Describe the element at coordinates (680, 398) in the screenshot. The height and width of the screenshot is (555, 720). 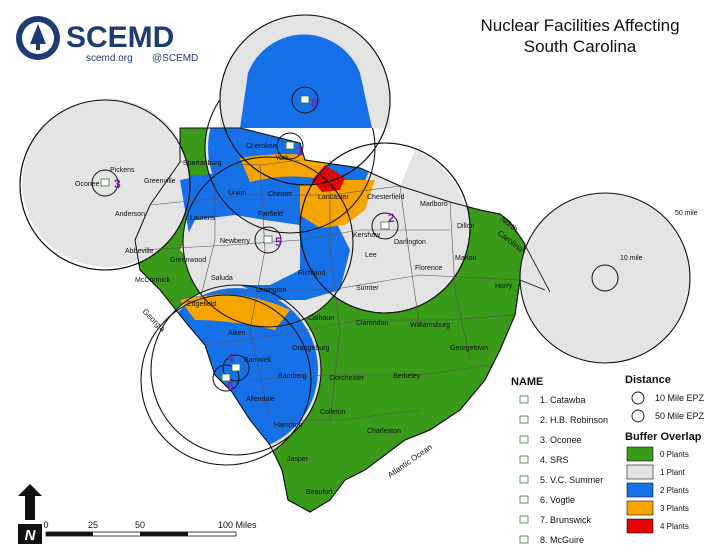
I see `legend-distance-10: 10 Mile EPZ` at that location.